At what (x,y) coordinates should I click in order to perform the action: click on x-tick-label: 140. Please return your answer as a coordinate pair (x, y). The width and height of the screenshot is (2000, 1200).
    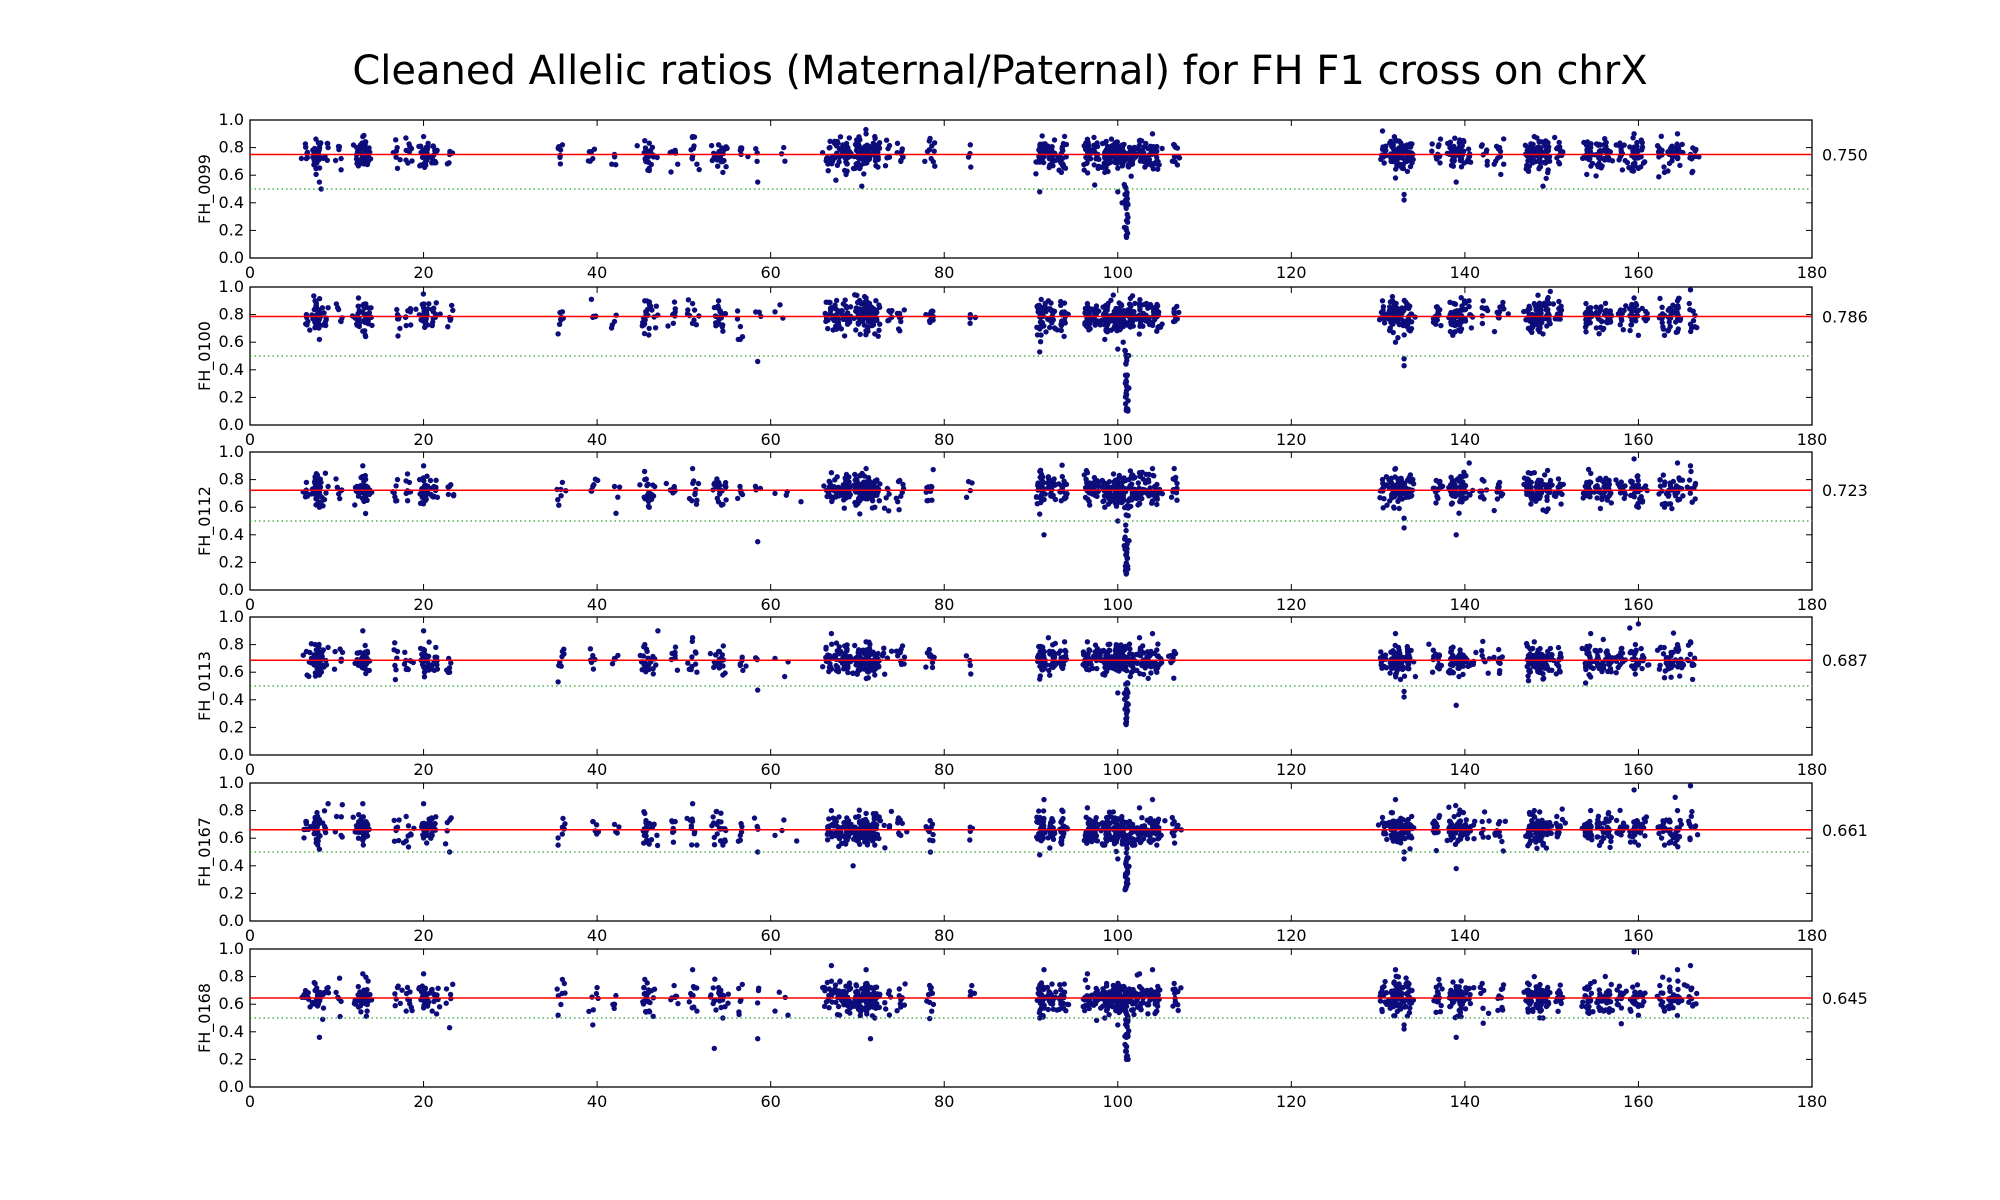
    Looking at the image, I should click on (1465, 272).